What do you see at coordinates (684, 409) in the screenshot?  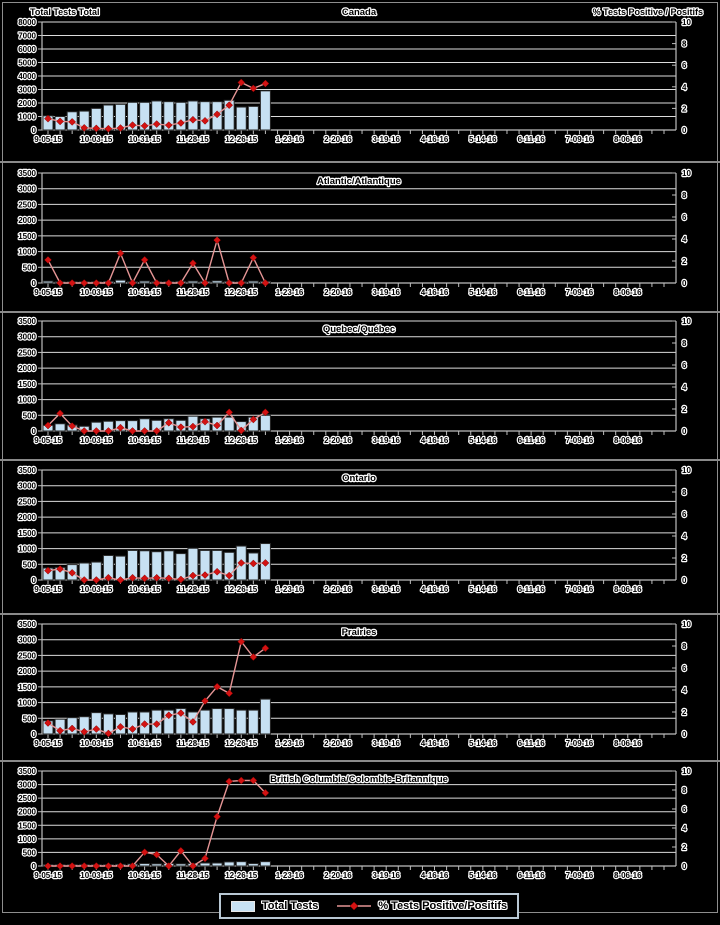 I see `right-axis-tick-label: 2` at bounding box center [684, 409].